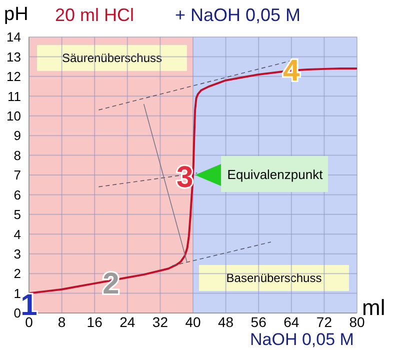 The image size is (400, 350). What do you see at coordinates (17, 293) in the screenshot?
I see `y-tick-label: 1` at bounding box center [17, 293].